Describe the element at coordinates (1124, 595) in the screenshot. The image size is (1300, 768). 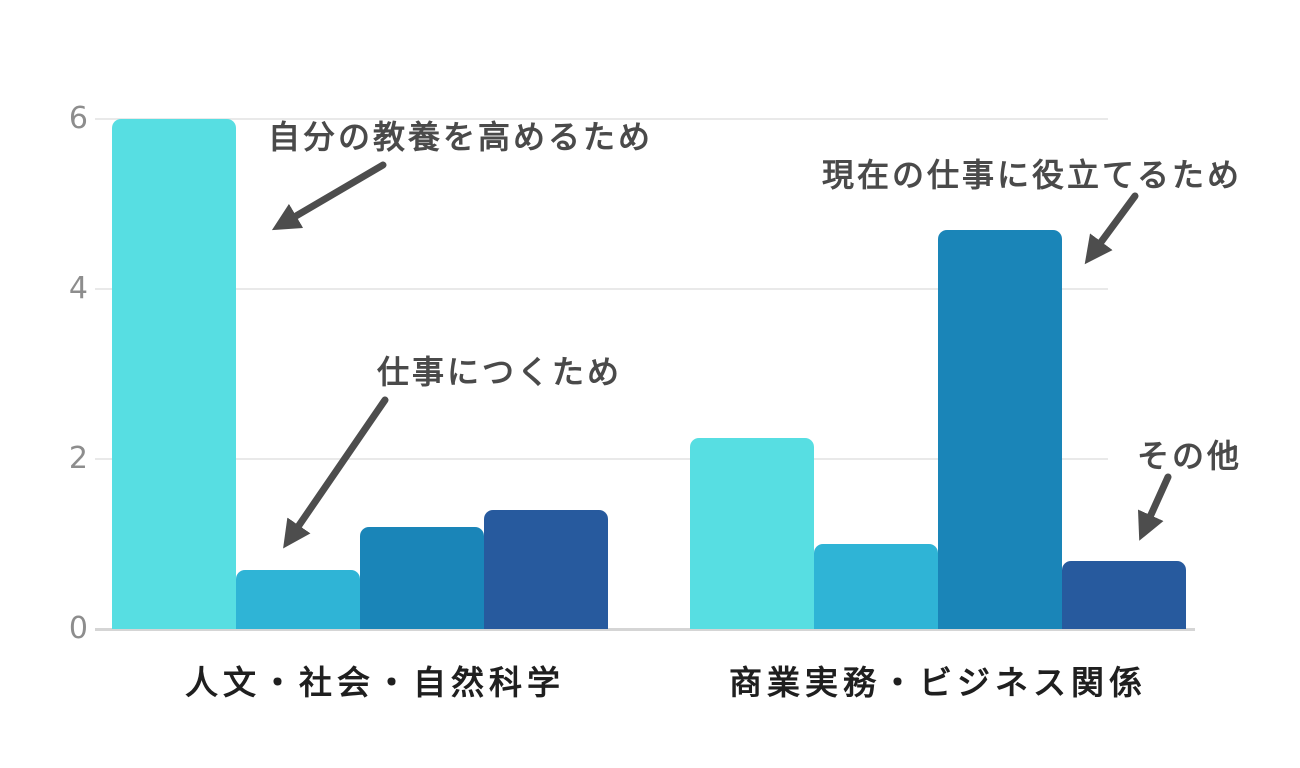
I see `bar-group2-series4` at that location.